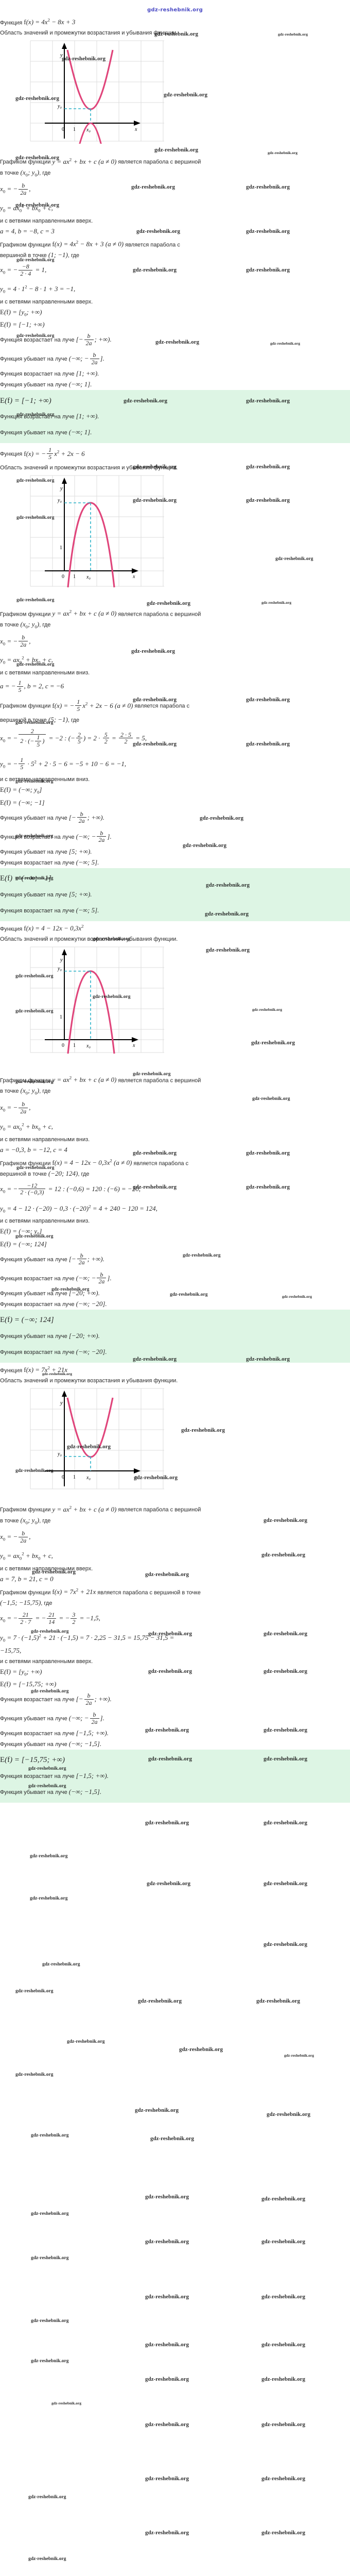  I want to click on p3-incr-general: Функция возрастает на луче (−∞; − b 2a]., so click(56, 1277).